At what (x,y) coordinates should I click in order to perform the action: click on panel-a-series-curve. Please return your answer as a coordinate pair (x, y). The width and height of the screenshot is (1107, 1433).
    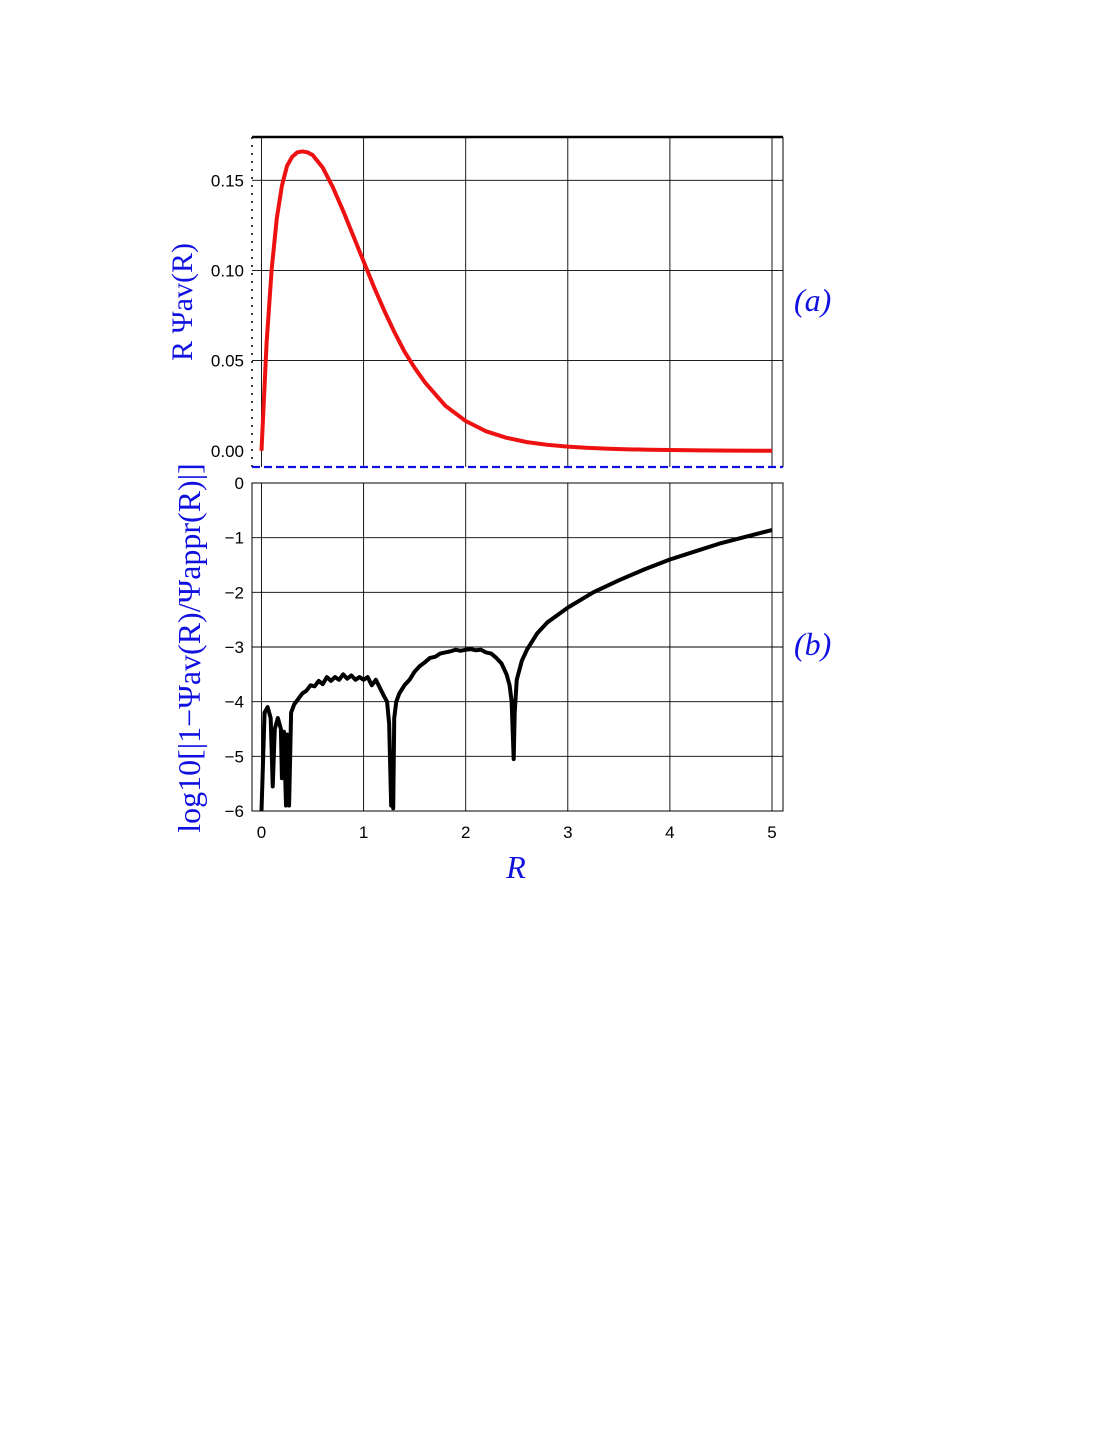
    Looking at the image, I should click on (516, 301).